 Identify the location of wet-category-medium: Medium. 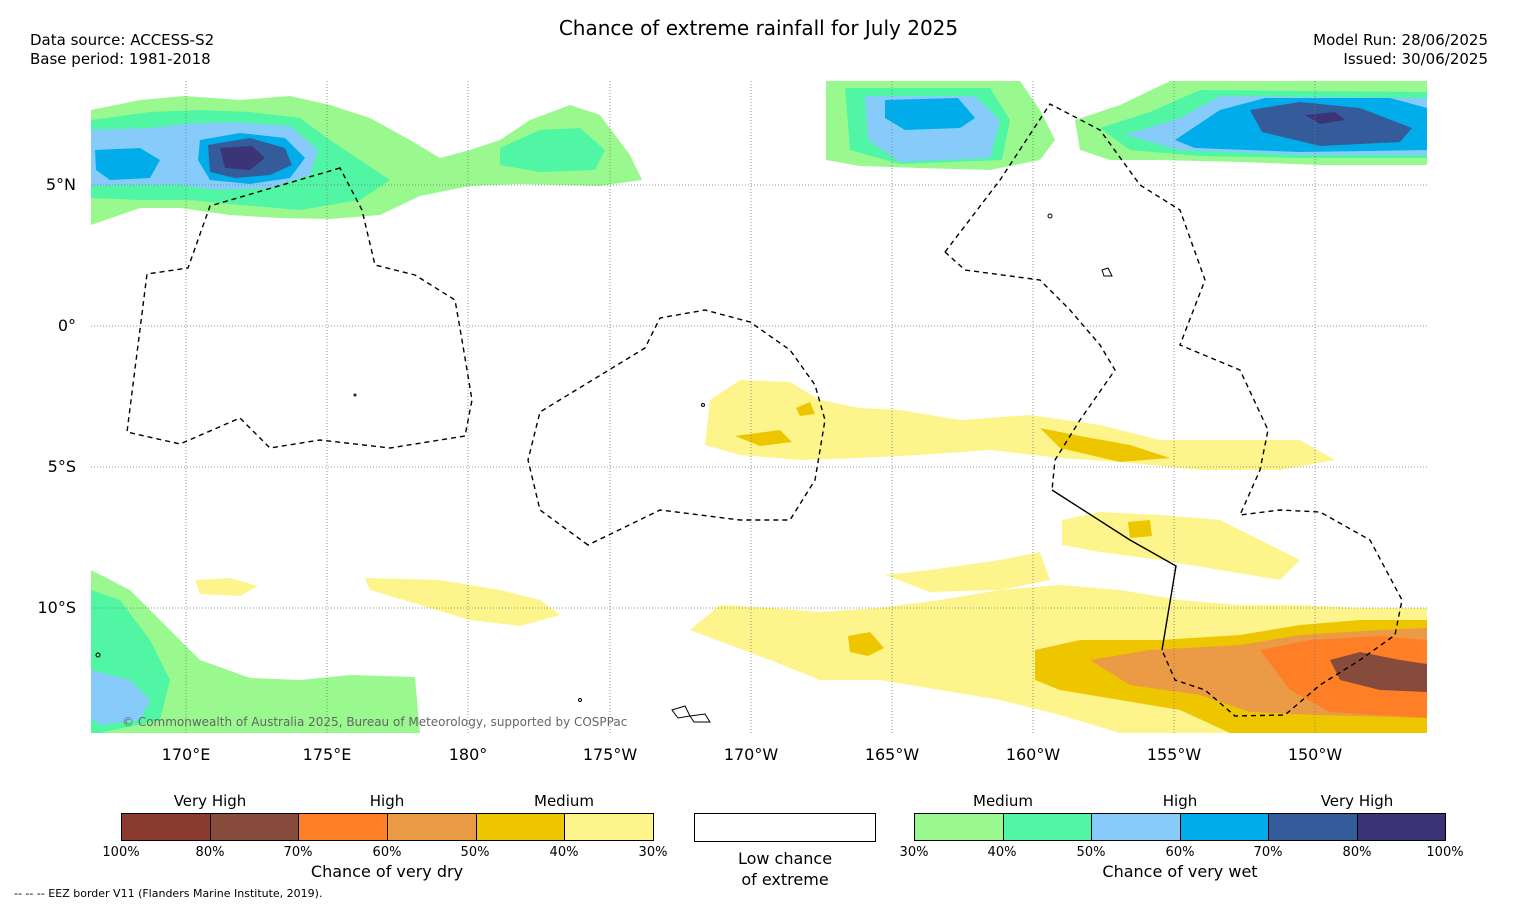
(1003, 801).